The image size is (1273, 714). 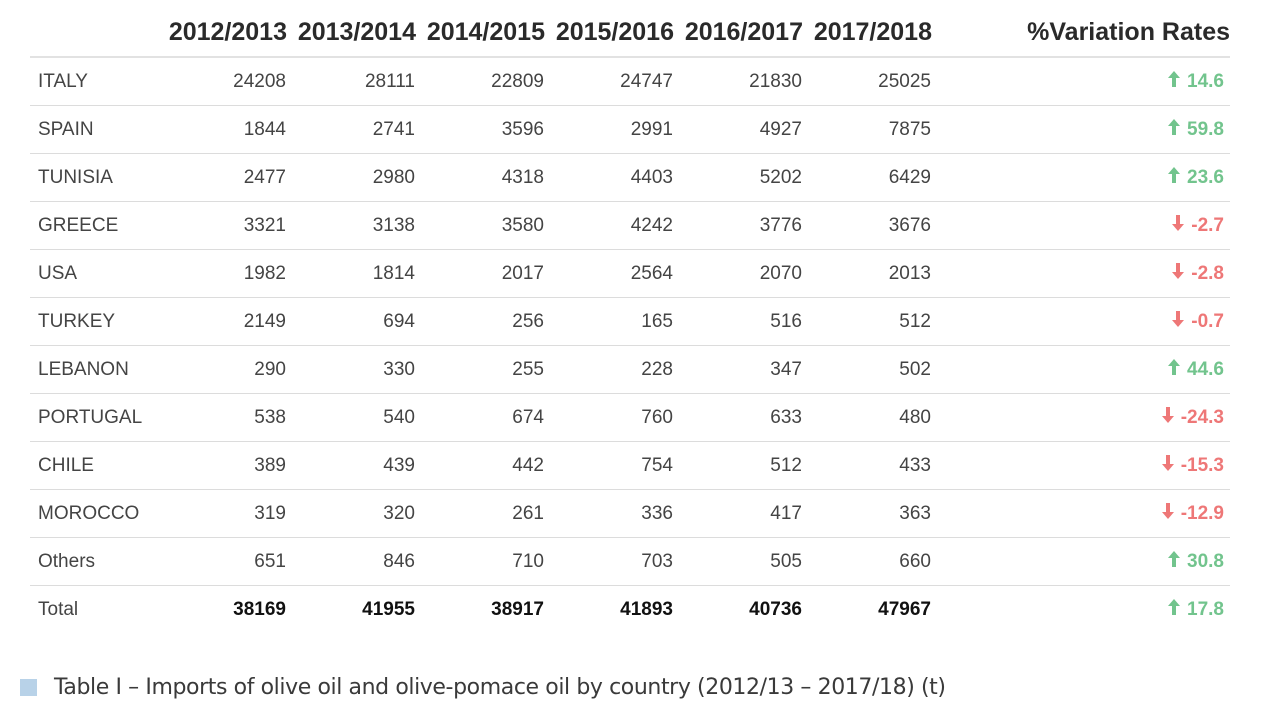 I want to click on value-cell: 47967, so click(x=904, y=609).